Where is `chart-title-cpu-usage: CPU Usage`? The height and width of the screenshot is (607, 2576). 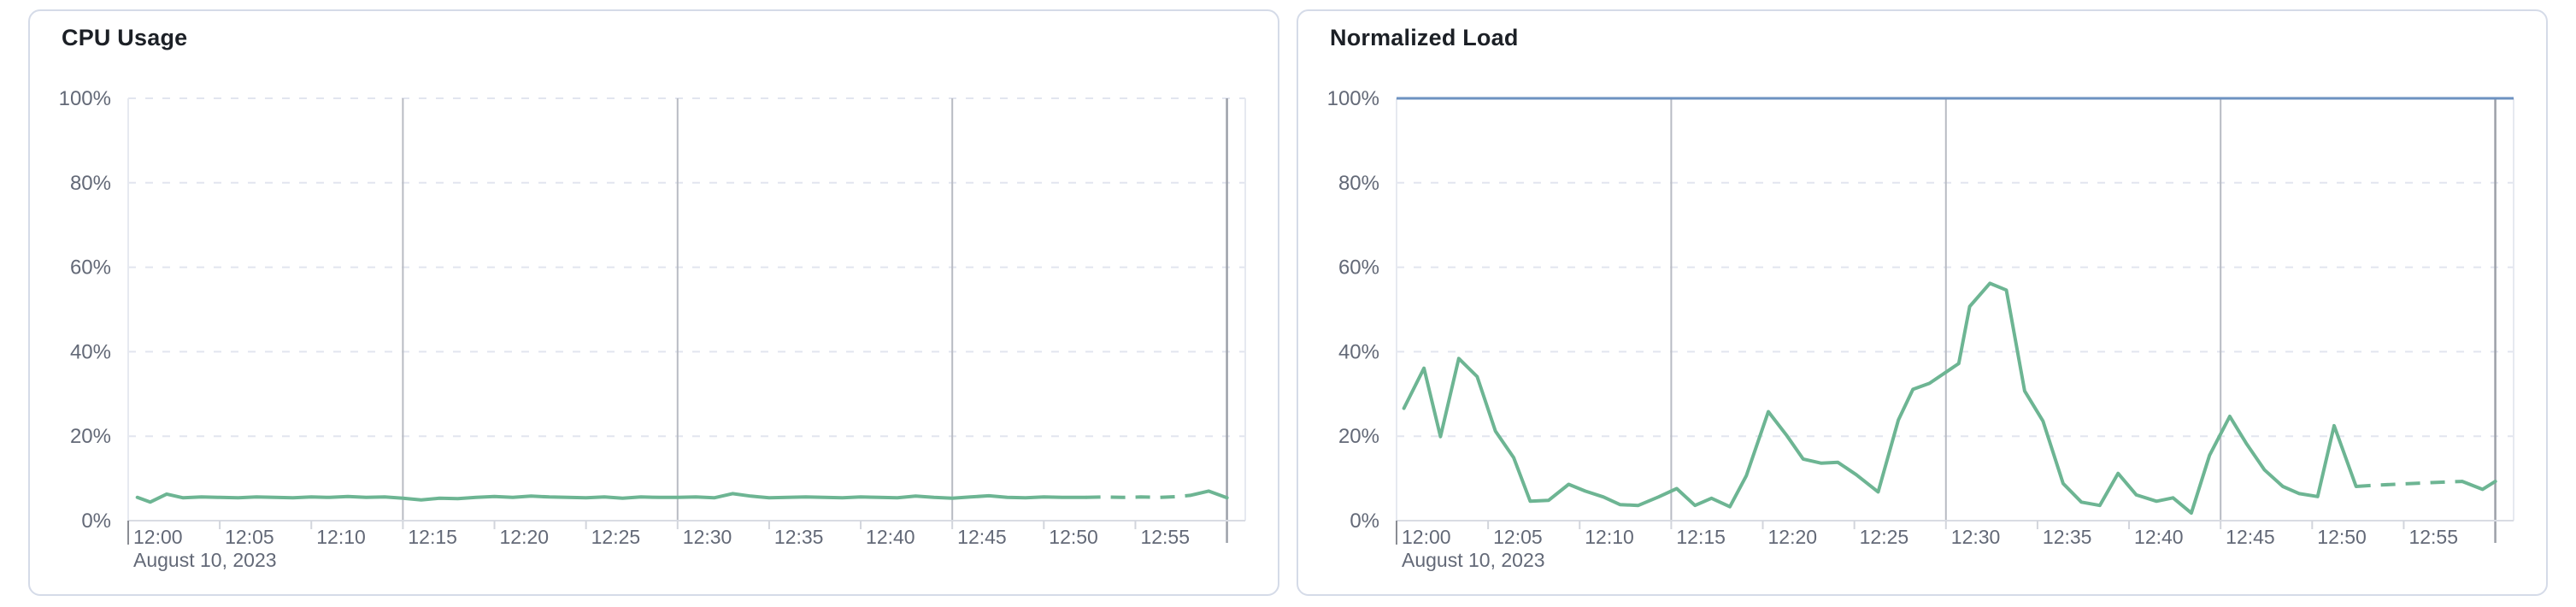 chart-title-cpu-usage: CPU Usage is located at coordinates (125, 37).